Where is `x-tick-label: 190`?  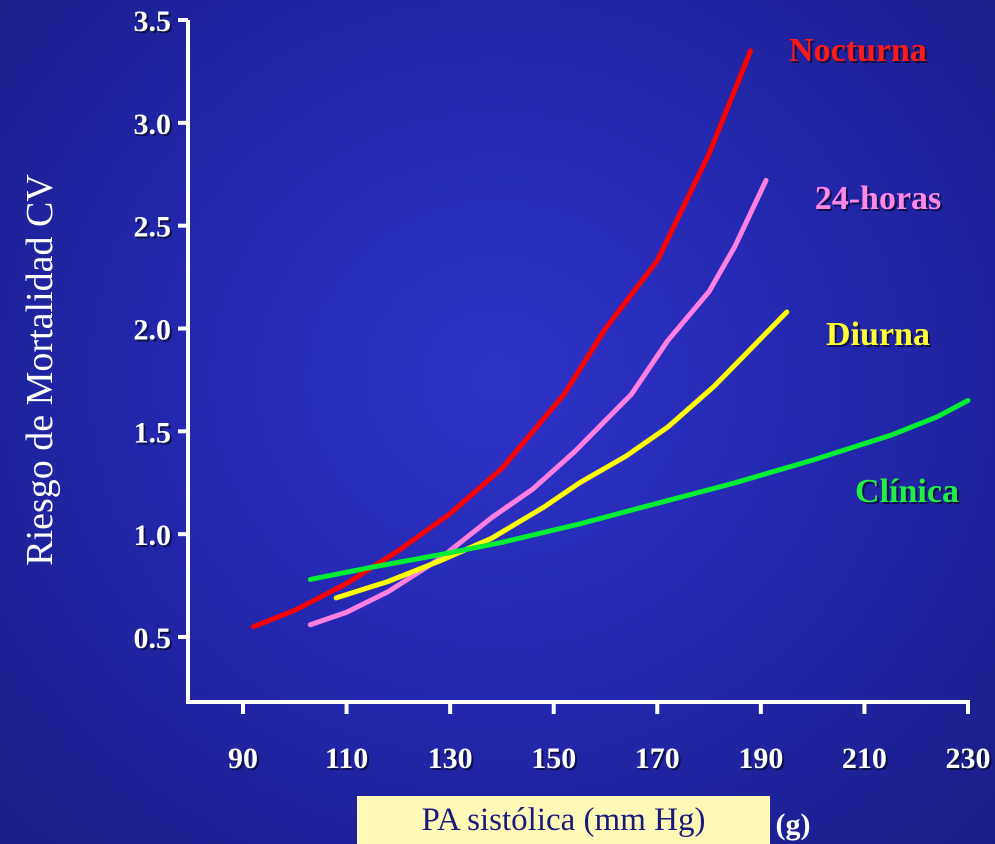
x-tick-label: 190 is located at coordinates (760, 758).